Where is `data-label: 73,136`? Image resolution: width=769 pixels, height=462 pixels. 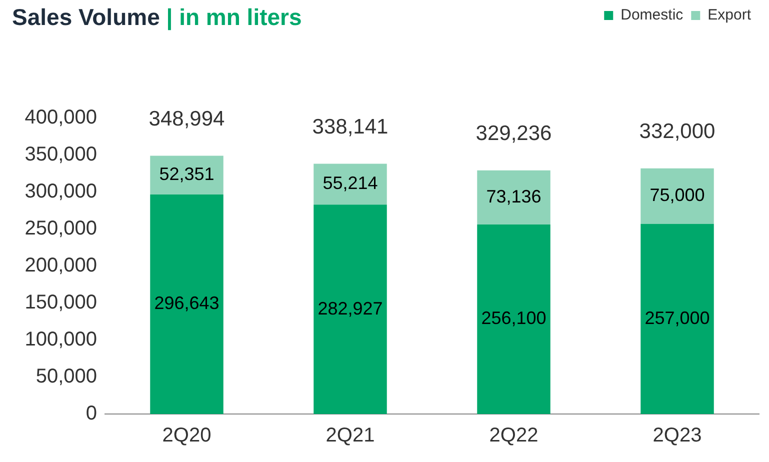
data-label: 73,136 is located at coordinates (514, 196).